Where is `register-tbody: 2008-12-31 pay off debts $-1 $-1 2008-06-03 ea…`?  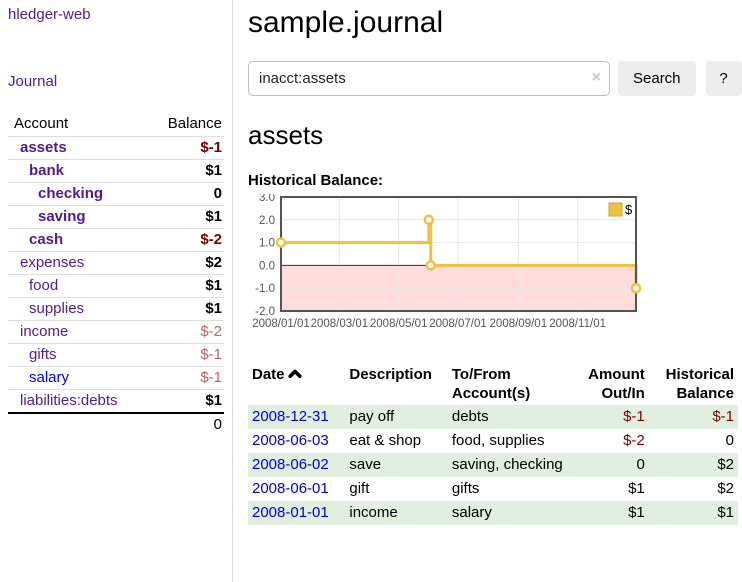 register-tbody: 2008-12-31 pay off debts $-1 $-1 2008-06-03 ea… is located at coordinates (493, 465).